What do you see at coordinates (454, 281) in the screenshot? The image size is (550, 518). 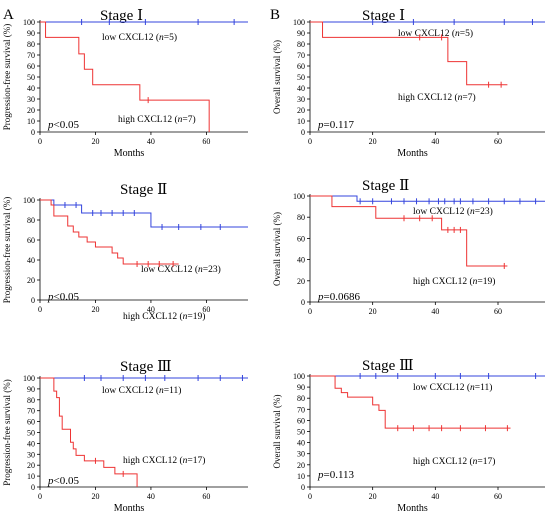 I see `panel-5-high-label: high CXCL12 (n=19)` at bounding box center [454, 281].